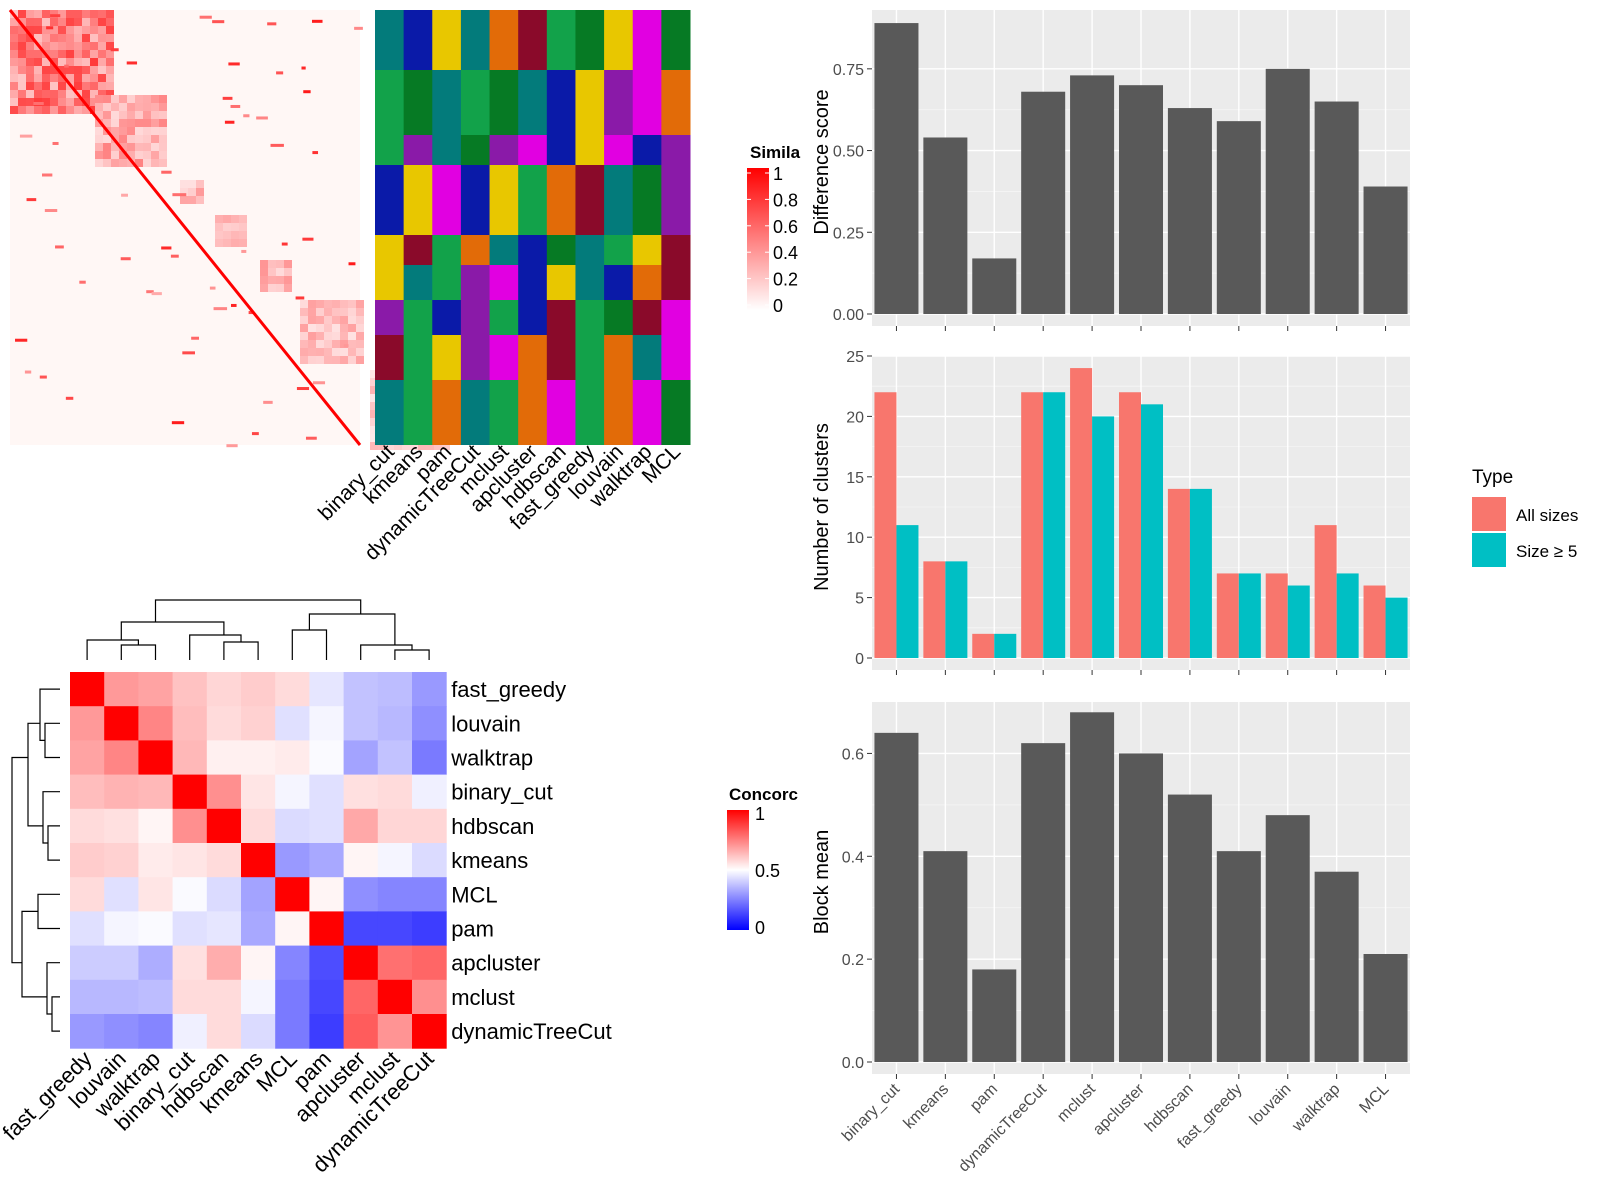  What do you see at coordinates (412, 654) in the screenshot?
I see `dendrogram-link` at bounding box center [412, 654].